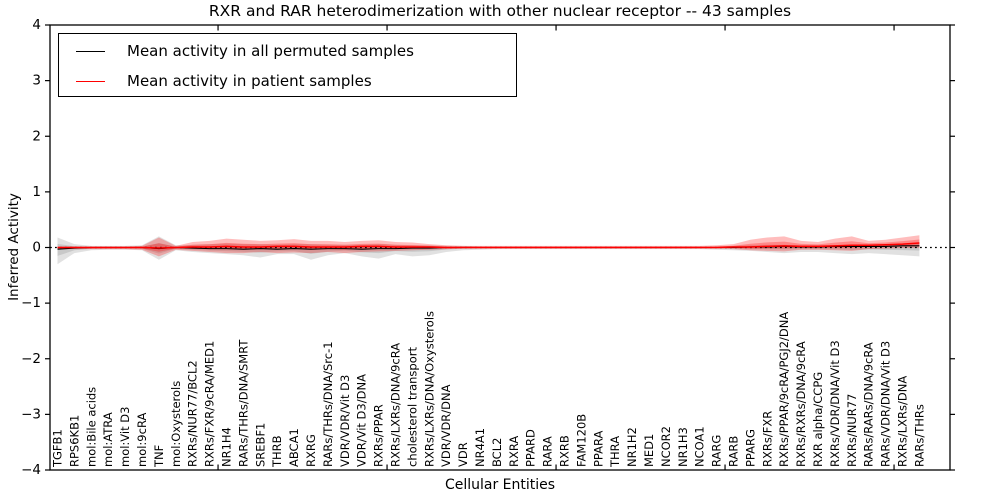 The height and width of the screenshot is (500, 1000). Describe the element at coordinates (531, 448) in the screenshot. I see `x-tick-label: PPARD` at that location.